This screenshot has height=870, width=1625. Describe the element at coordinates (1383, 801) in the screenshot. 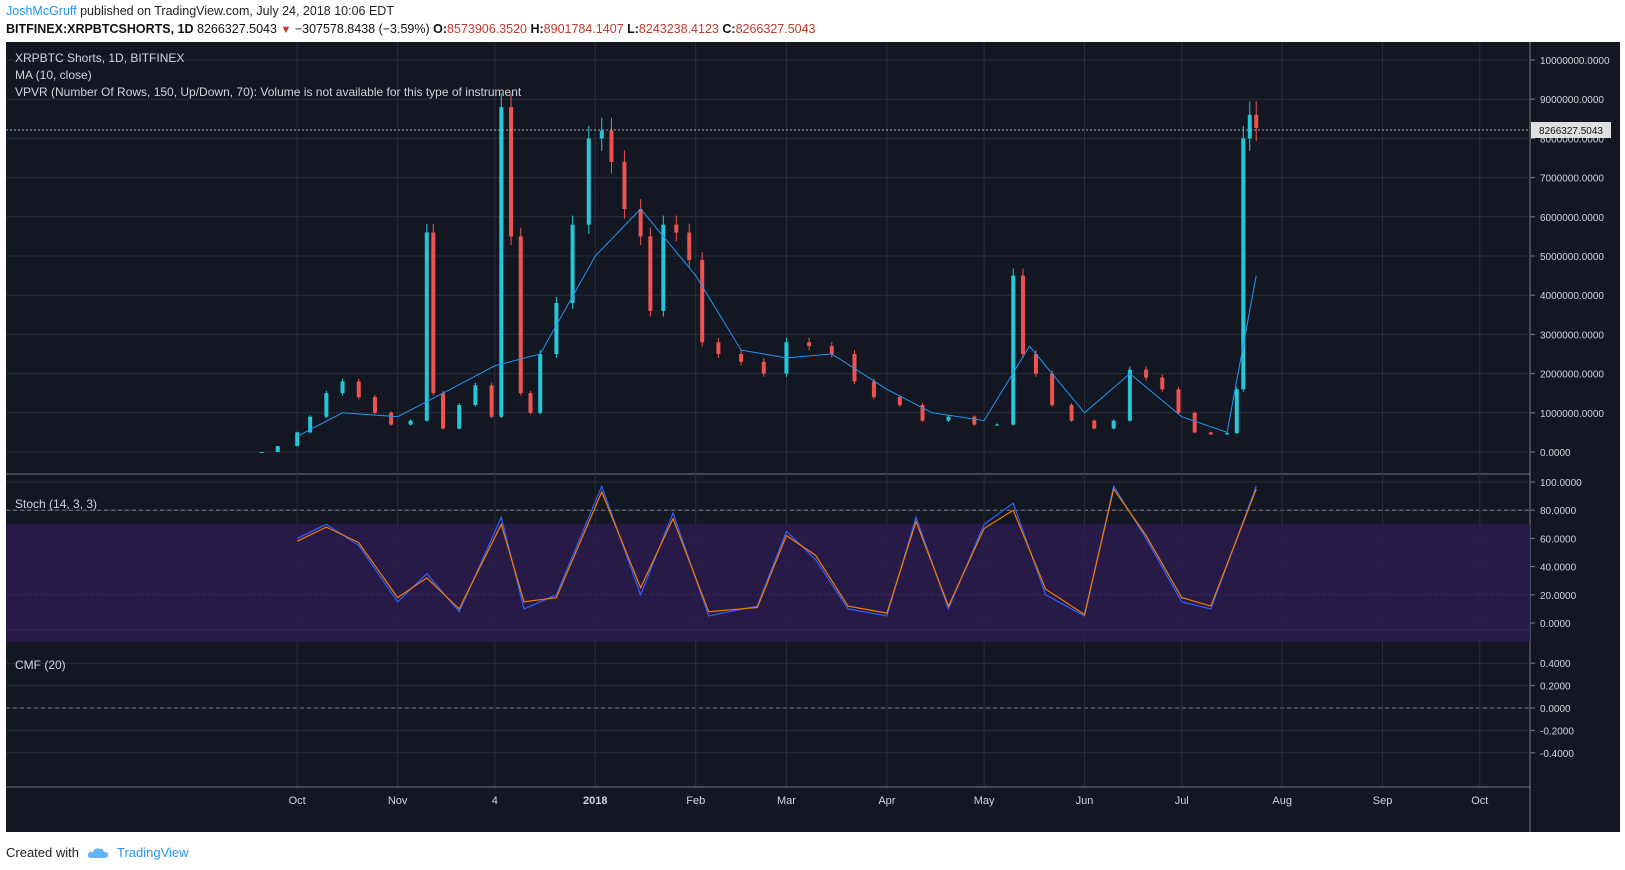

I see `x-axis-label: Sep` at that location.